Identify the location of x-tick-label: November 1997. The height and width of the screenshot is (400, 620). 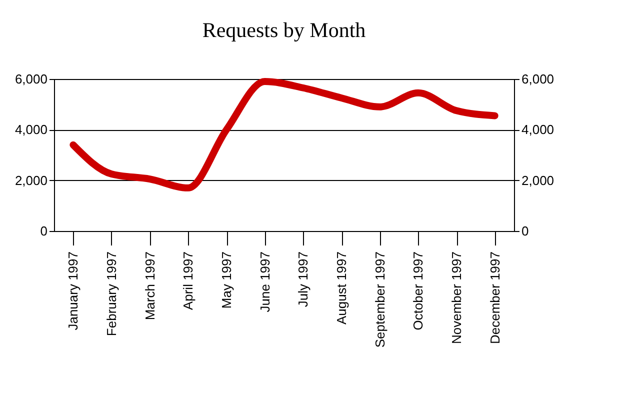
(456, 298).